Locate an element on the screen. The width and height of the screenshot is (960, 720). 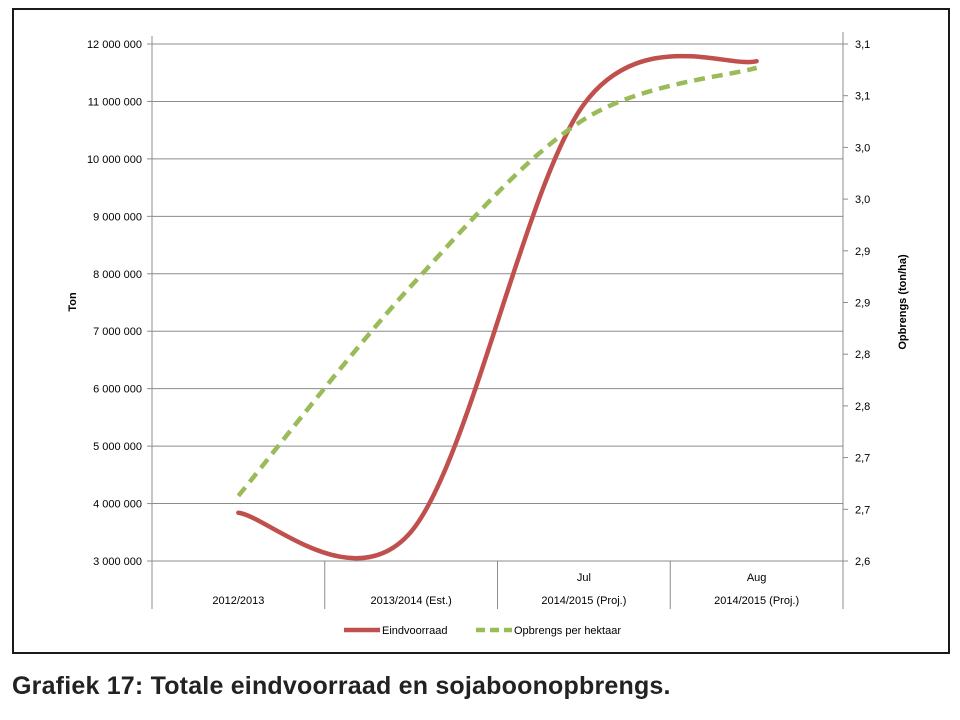
left-tick-label: 8 000 000 is located at coordinates (117, 275).